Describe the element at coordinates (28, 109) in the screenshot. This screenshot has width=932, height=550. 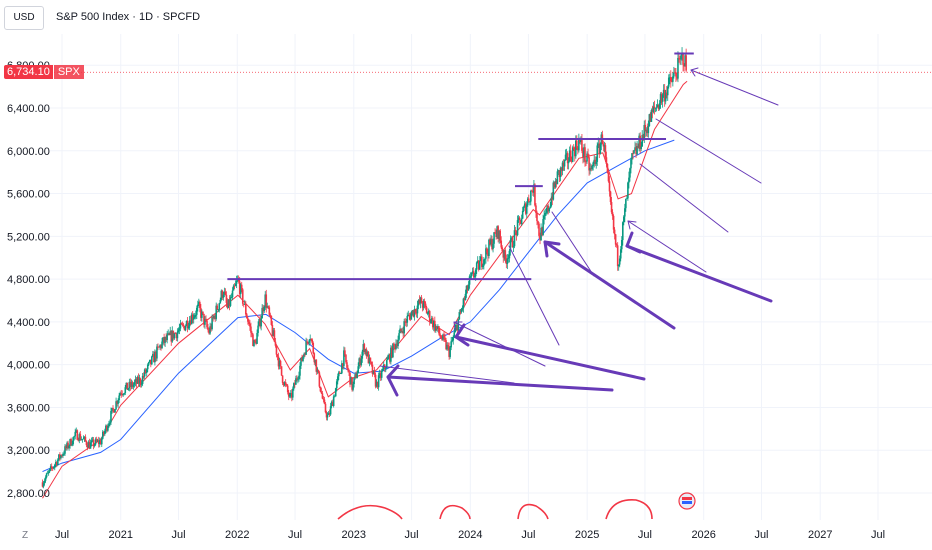
I see `y-tick-label: 6,400.00` at that location.